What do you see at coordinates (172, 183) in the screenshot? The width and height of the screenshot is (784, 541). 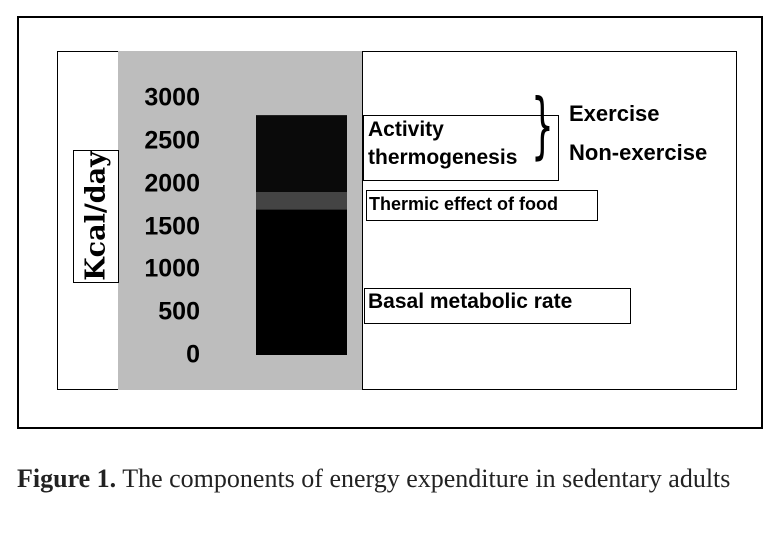 I see `y-tick-label: 2000` at bounding box center [172, 183].